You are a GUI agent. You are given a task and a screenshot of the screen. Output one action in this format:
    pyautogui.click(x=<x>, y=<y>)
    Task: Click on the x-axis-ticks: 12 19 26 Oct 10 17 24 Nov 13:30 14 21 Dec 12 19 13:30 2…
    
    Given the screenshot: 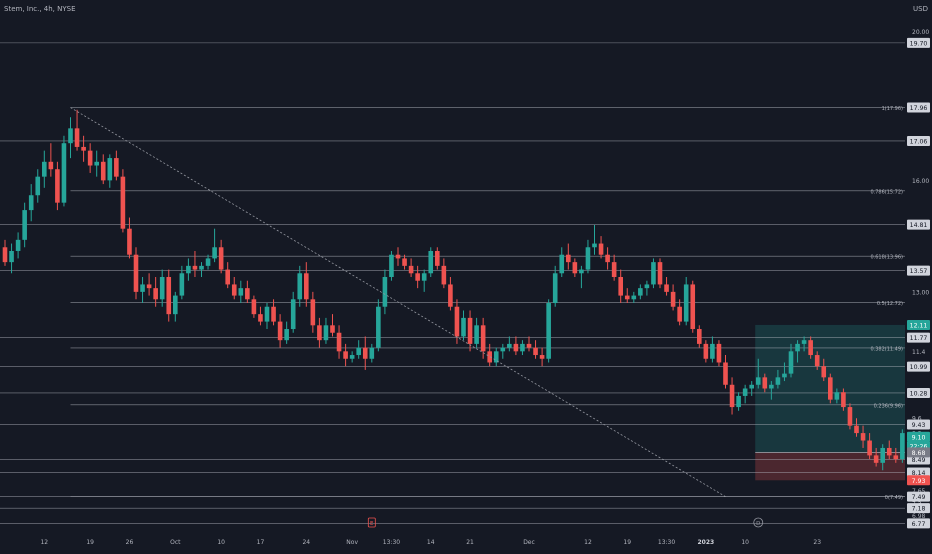 What is the action you would take?
    pyautogui.click(x=430, y=542)
    